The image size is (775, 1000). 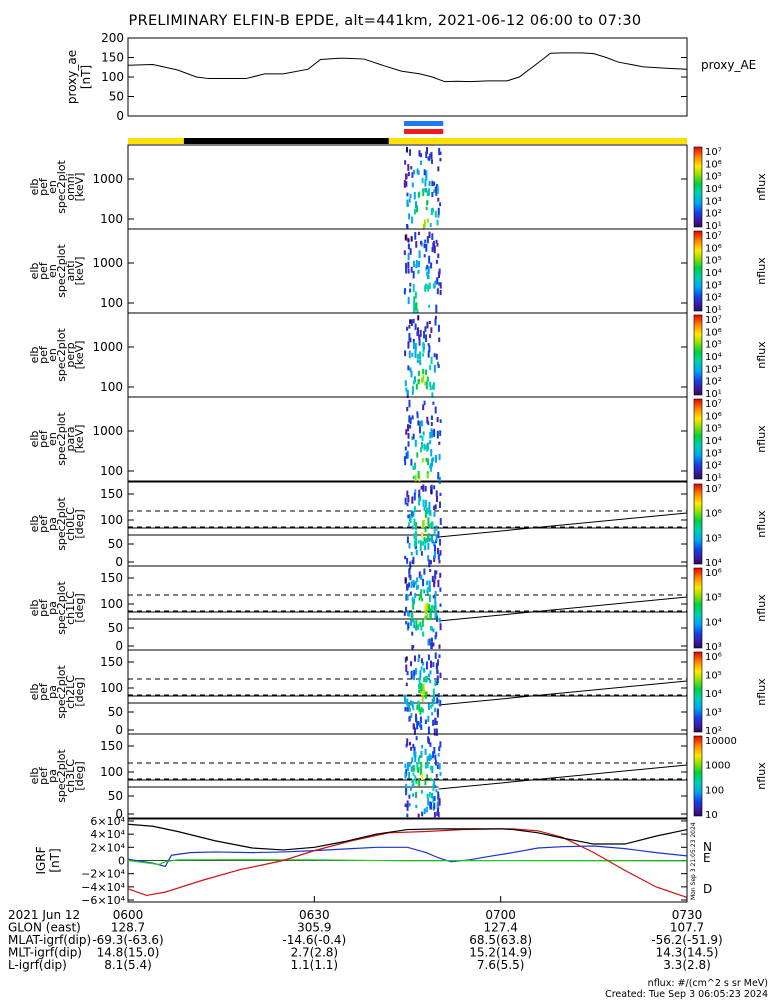 What do you see at coordinates (119, 562) in the screenshot?
I see `spectrogram-tick-label: 0` at bounding box center [119, 562].